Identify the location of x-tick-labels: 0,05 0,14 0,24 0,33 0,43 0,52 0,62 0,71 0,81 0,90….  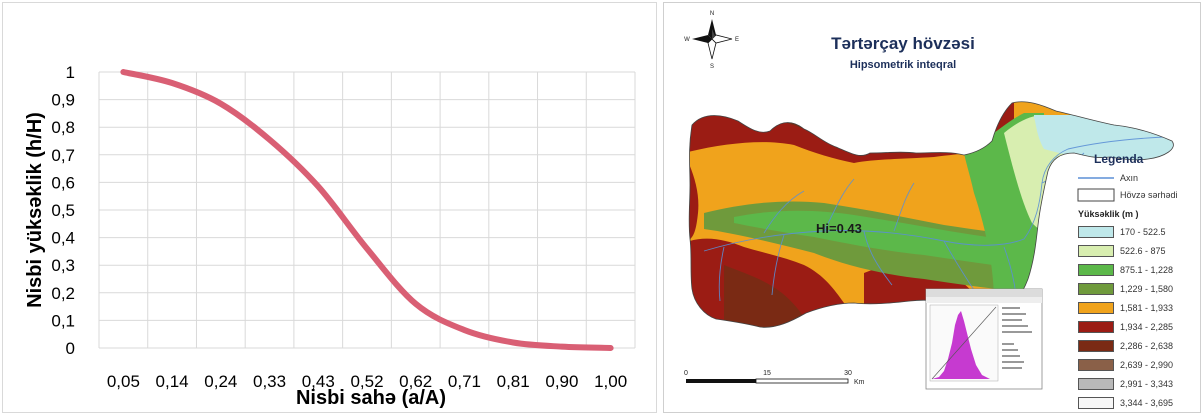
(367, 381).